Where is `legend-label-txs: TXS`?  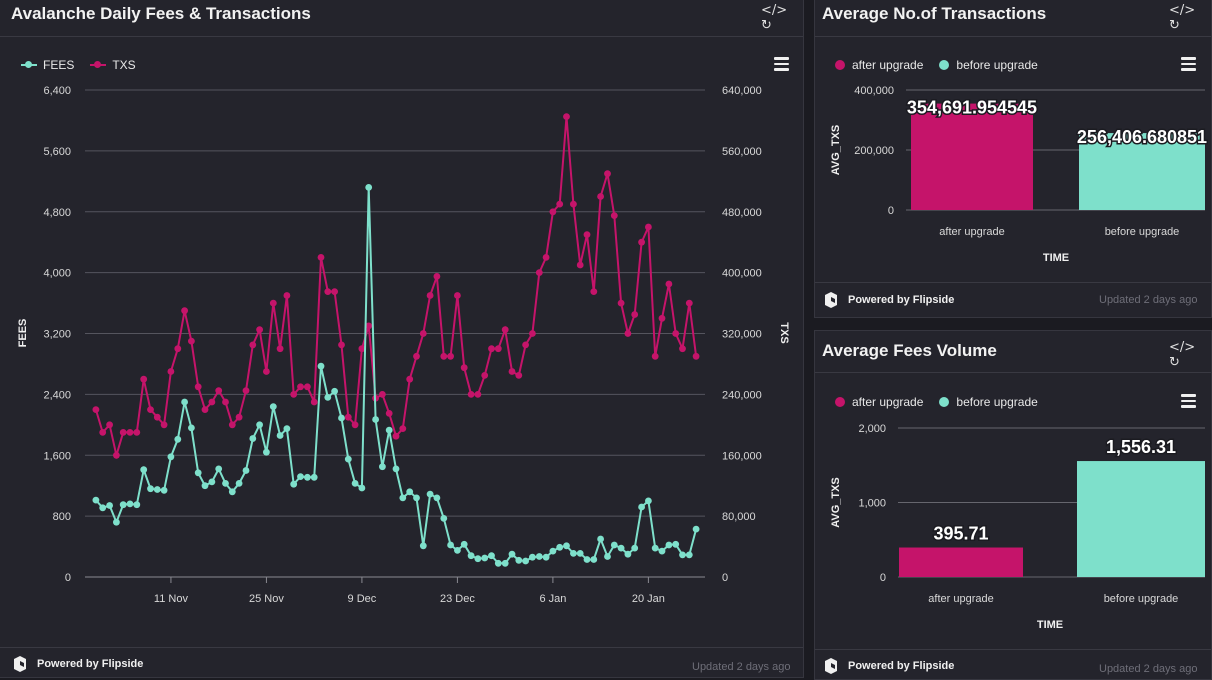 legend-label-txs: TXS is located at coordinates (124, 65).